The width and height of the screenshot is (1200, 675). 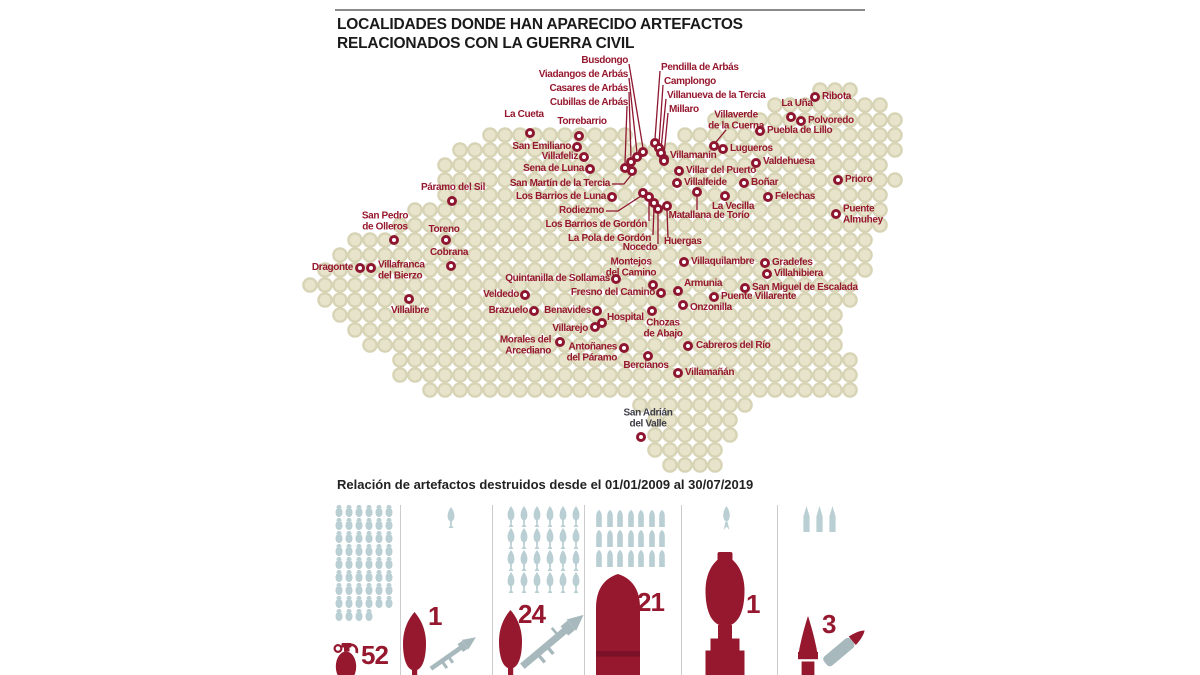 I want to click on location-marker-puente-almuhey, so click(x=836, y=214).